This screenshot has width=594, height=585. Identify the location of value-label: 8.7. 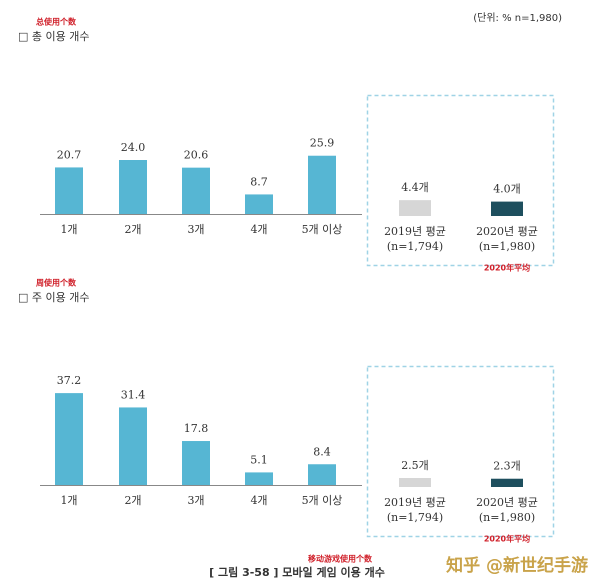
(259, 181).